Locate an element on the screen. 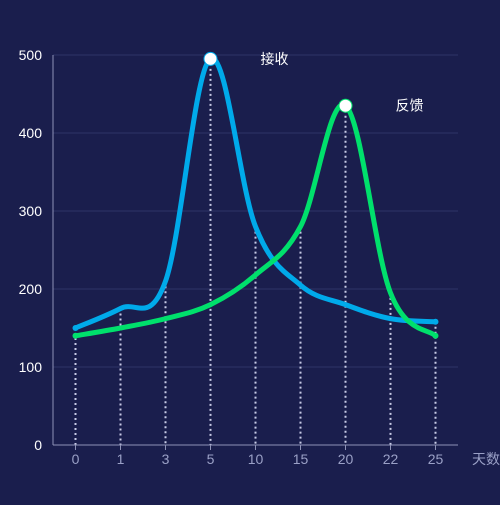 Image resolution: width=500 pixels, height=505 pixels. y-tick-label: 200 is located at coordinates (31, 289).